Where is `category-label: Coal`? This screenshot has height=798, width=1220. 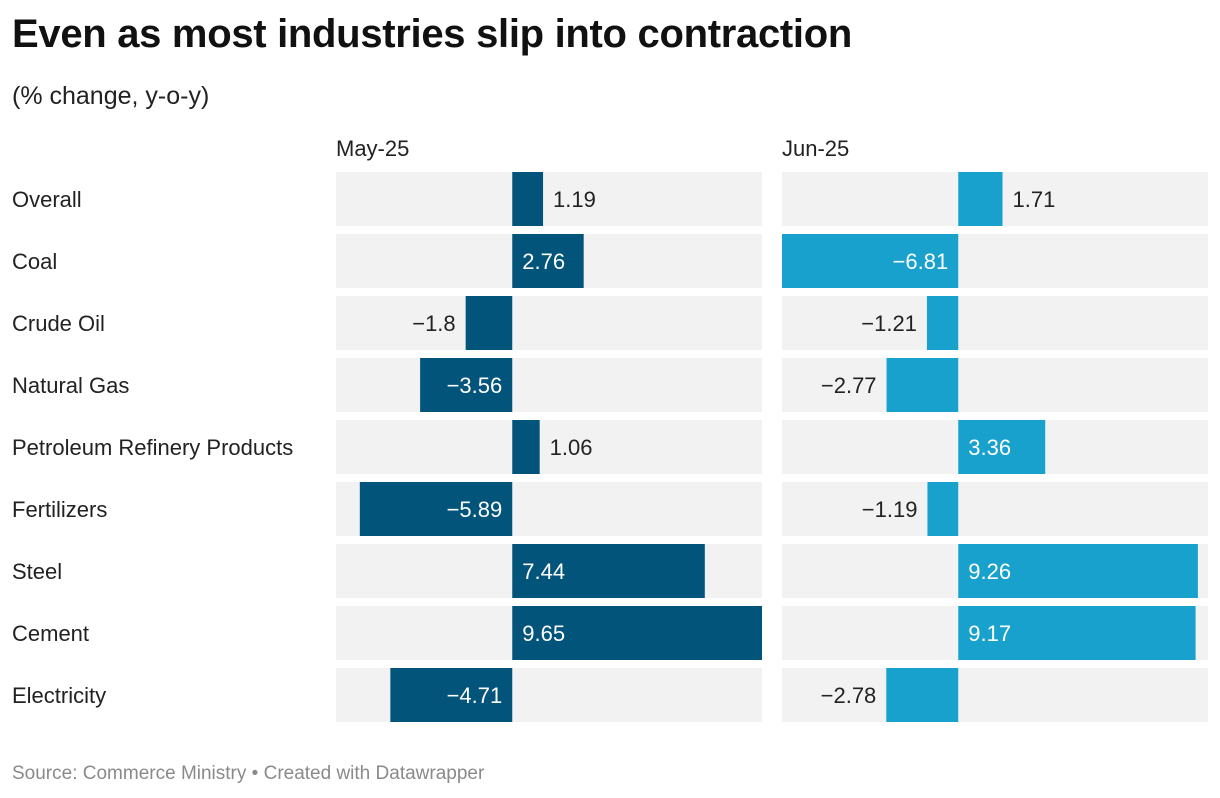 category-label: Coal is located at coordinates (34, 261).